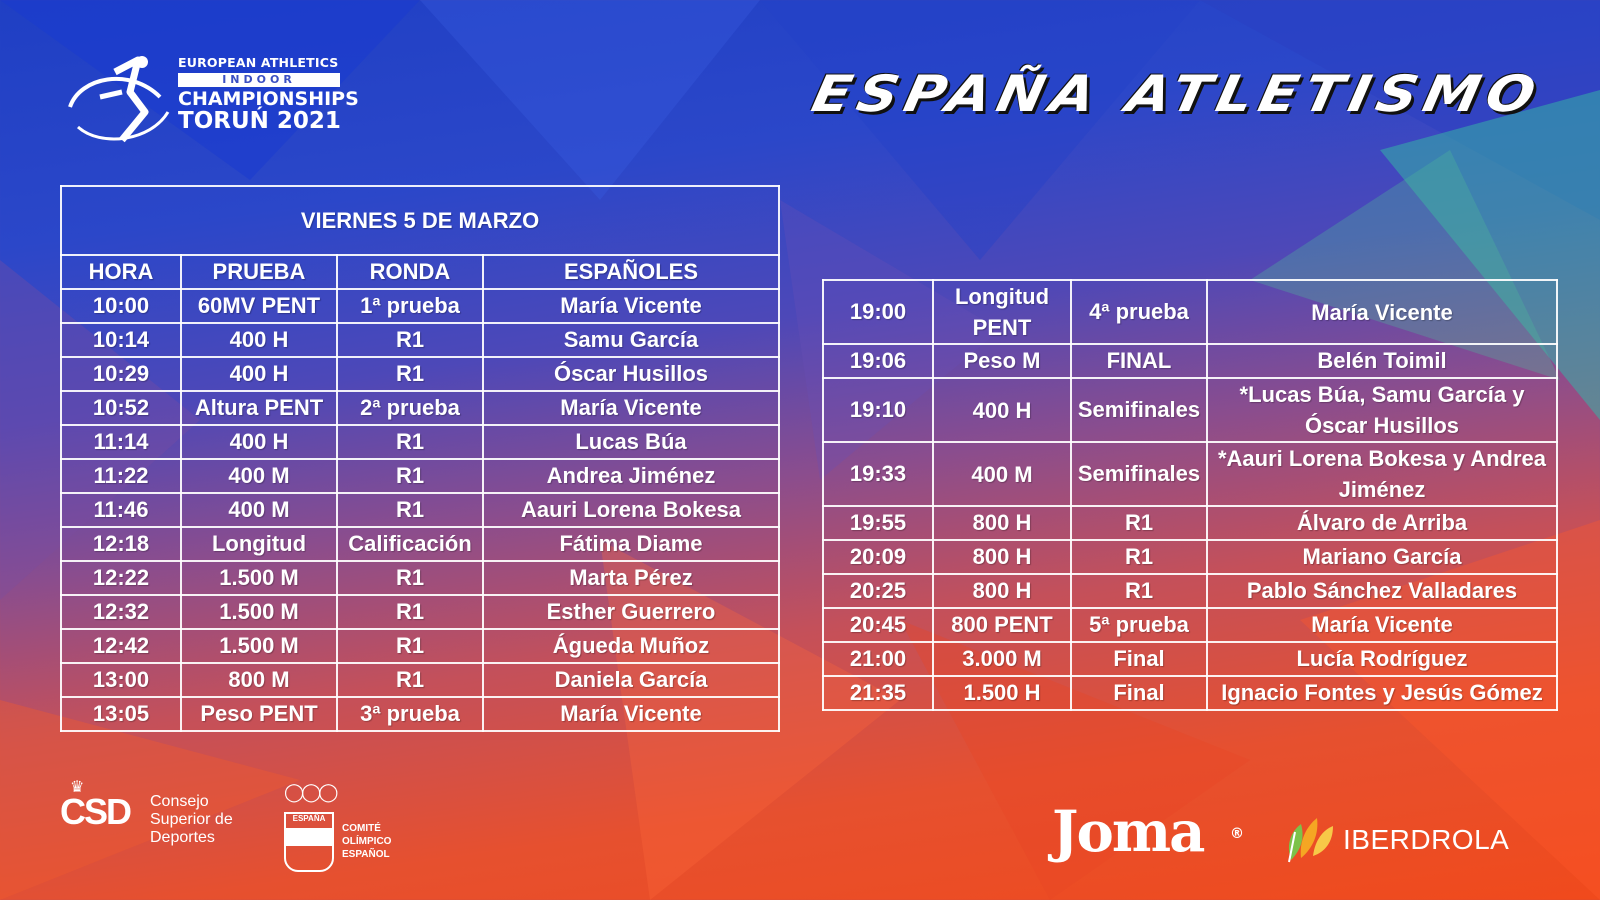  What do you see at coordinates (121, 578) in the screenshot?
I see `cell-hora: 12:22` at bounding box center [121, 578].